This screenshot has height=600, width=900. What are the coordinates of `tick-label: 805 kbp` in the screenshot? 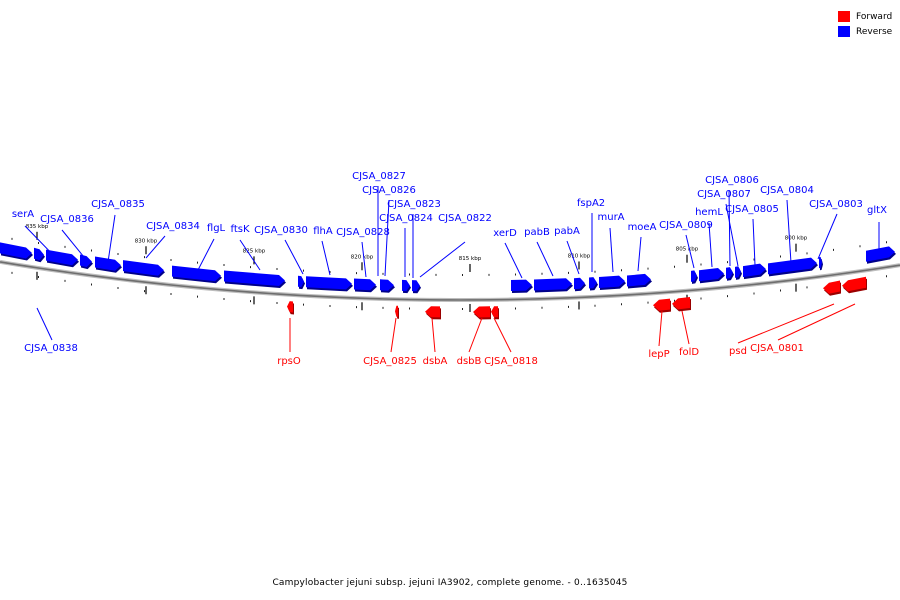 It's located at (687, 250).